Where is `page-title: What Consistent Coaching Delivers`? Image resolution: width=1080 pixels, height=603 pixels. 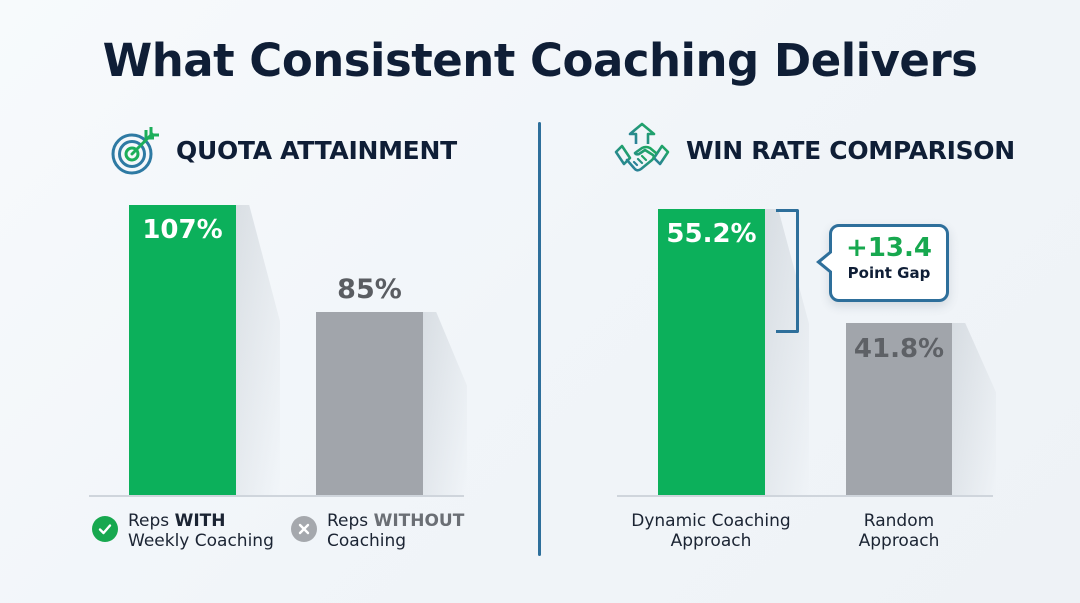
page-title: What Consistent Coaching Delivers is located at coordinates (540, 60).